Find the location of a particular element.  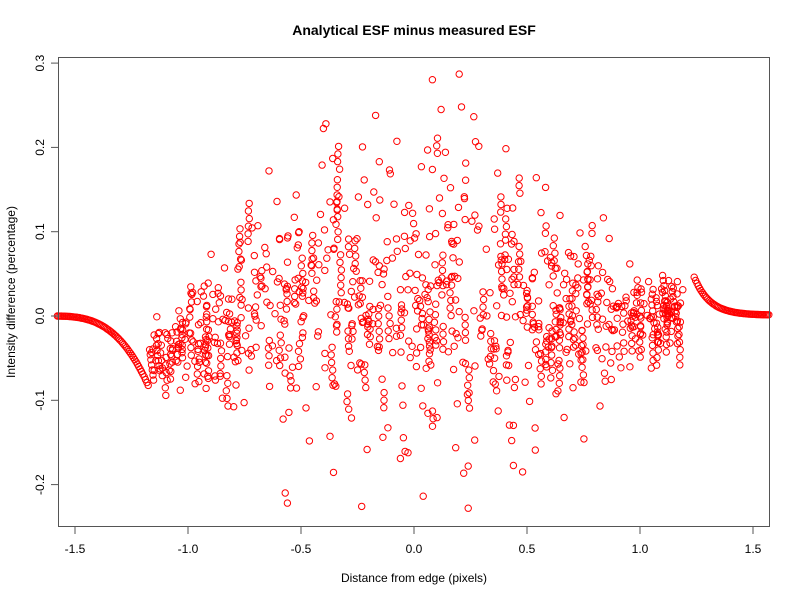

y-tick-label: 0.3 is located at coordinates (40, 62).